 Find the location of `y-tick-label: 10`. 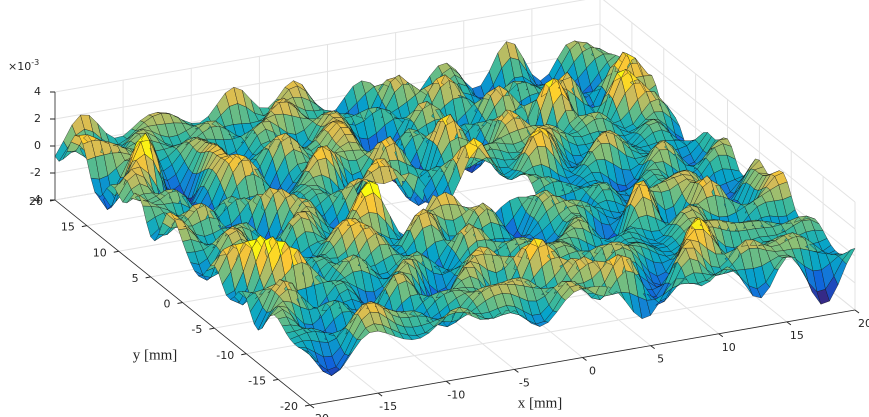

y-tick-label: 10 is located at coordinates (100, 252).